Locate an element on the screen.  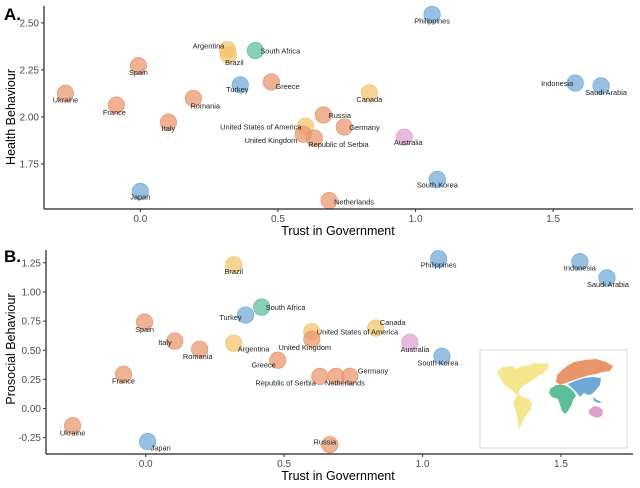
map-region-americas is located at coordinates (523, 396).